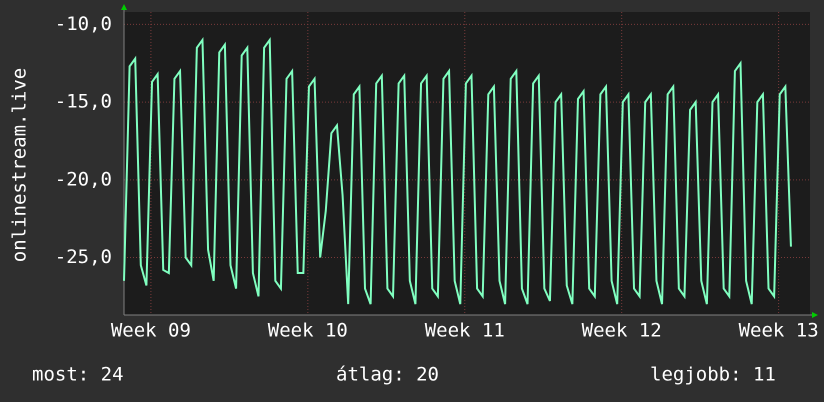 This screenshot has height=402, width=824. I want to click on x-tick-label: Week 10, so click(308, 331).